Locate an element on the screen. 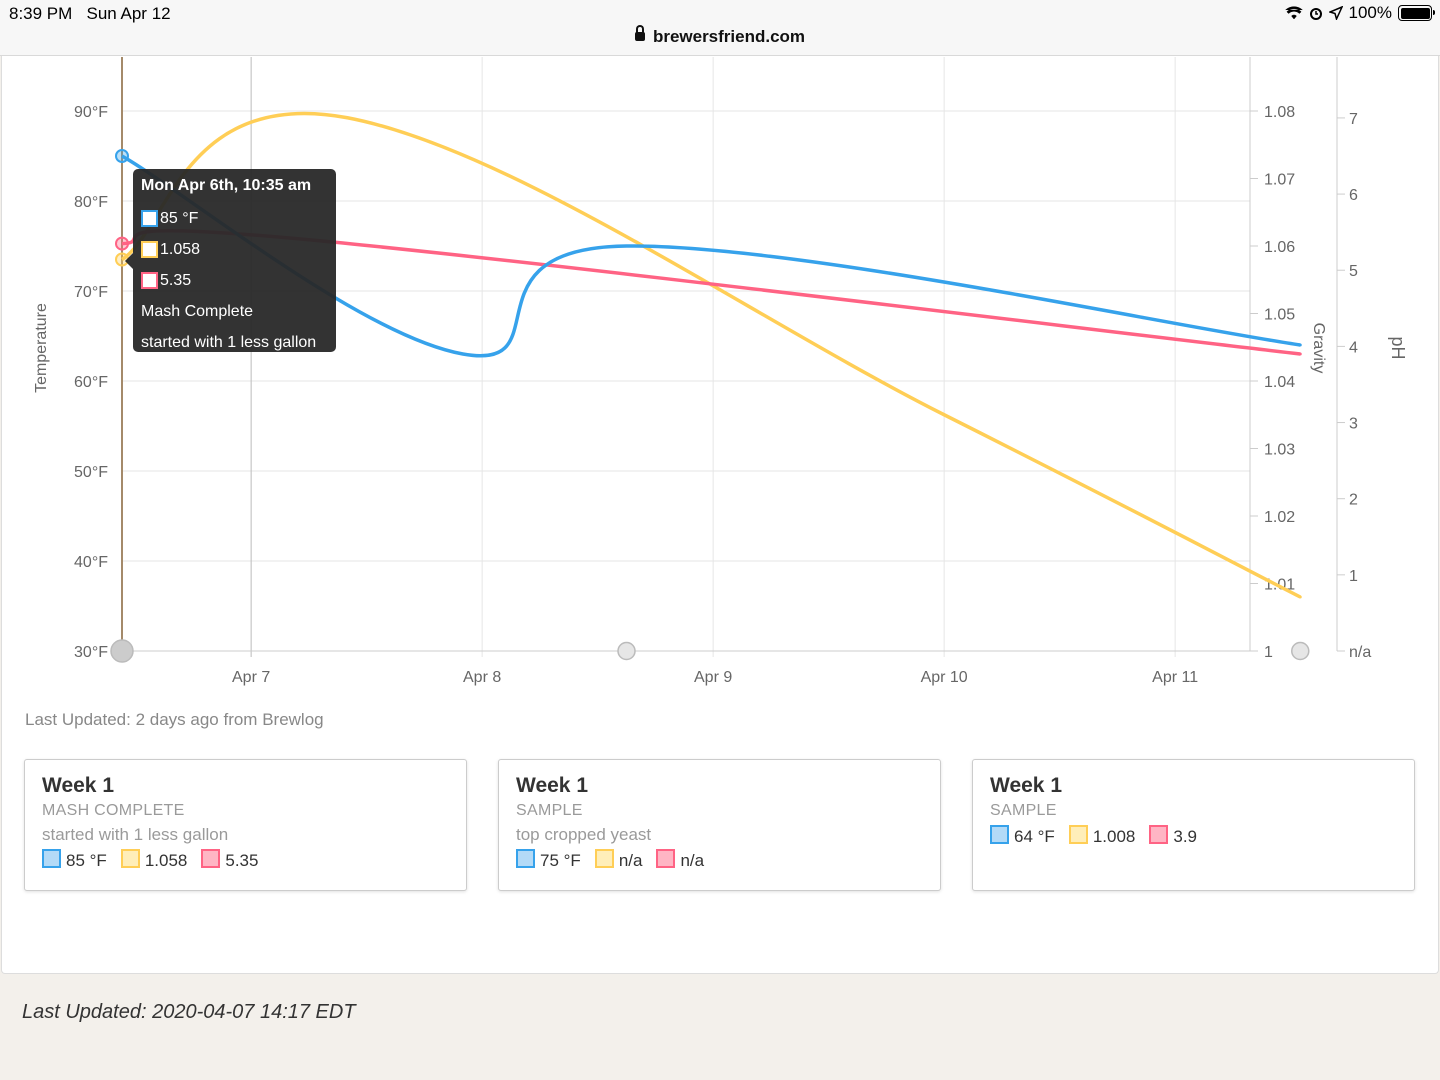 Image resolution: width=1440 pixels, height=1080 pixels. card-gravity: 1.008 is located at coordinates (1114, 836).